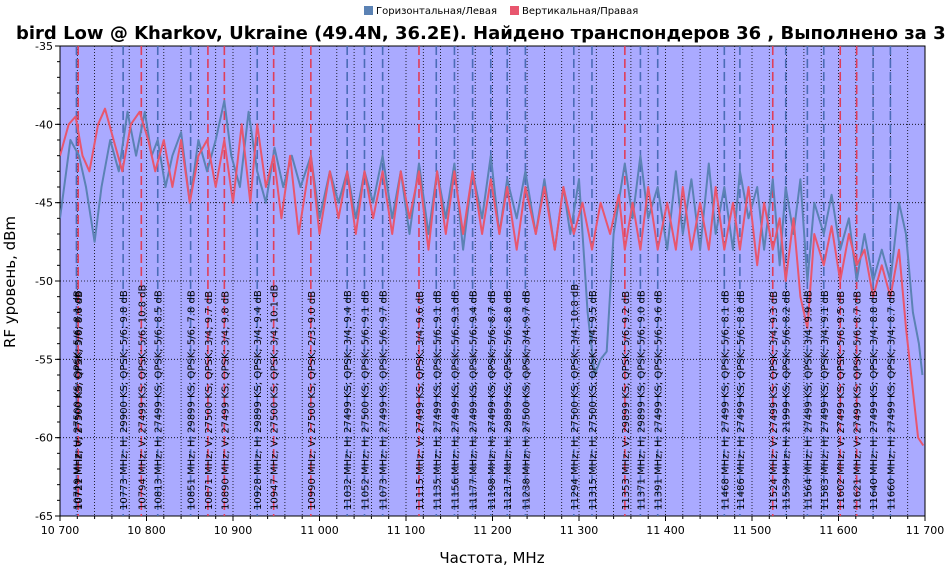 The image size is (945, 567). What do you see at coordinates (44, 203) in the screenshot?
I see `y-tick-label: -45` at bounding box center [44, 203].